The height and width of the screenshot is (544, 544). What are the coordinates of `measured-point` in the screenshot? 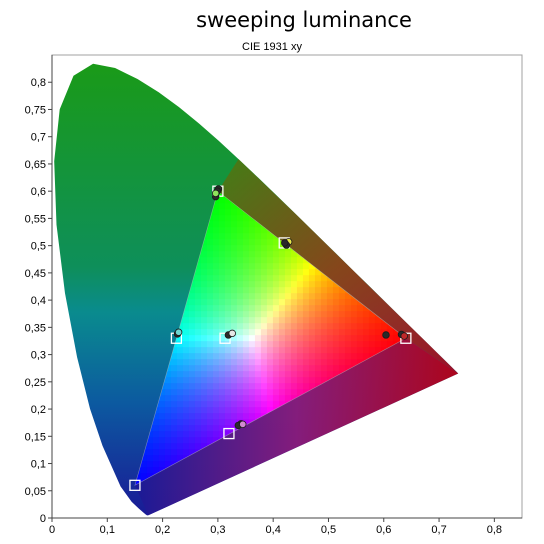 It's located at (232, 333).